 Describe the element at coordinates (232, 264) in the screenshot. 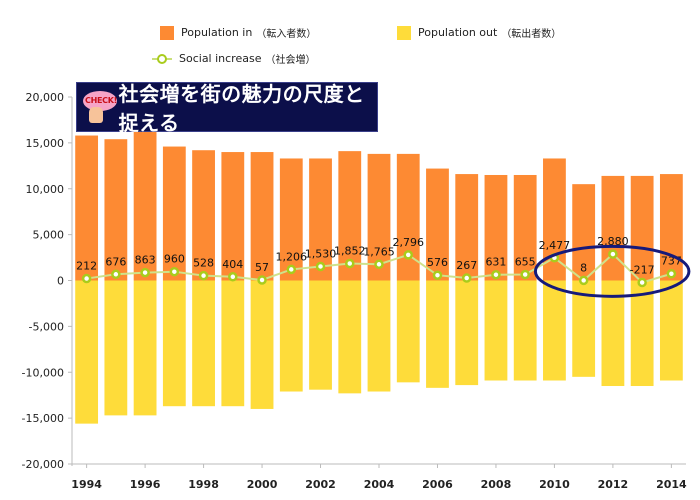

I see `data-label-1999: 404` at that location.